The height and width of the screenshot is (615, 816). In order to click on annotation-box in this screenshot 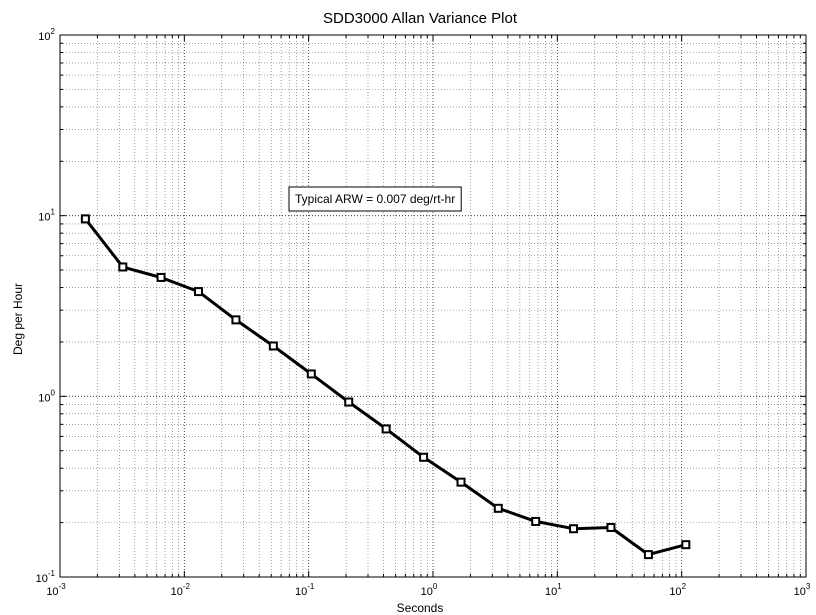, I will do `click(375, 199)`.